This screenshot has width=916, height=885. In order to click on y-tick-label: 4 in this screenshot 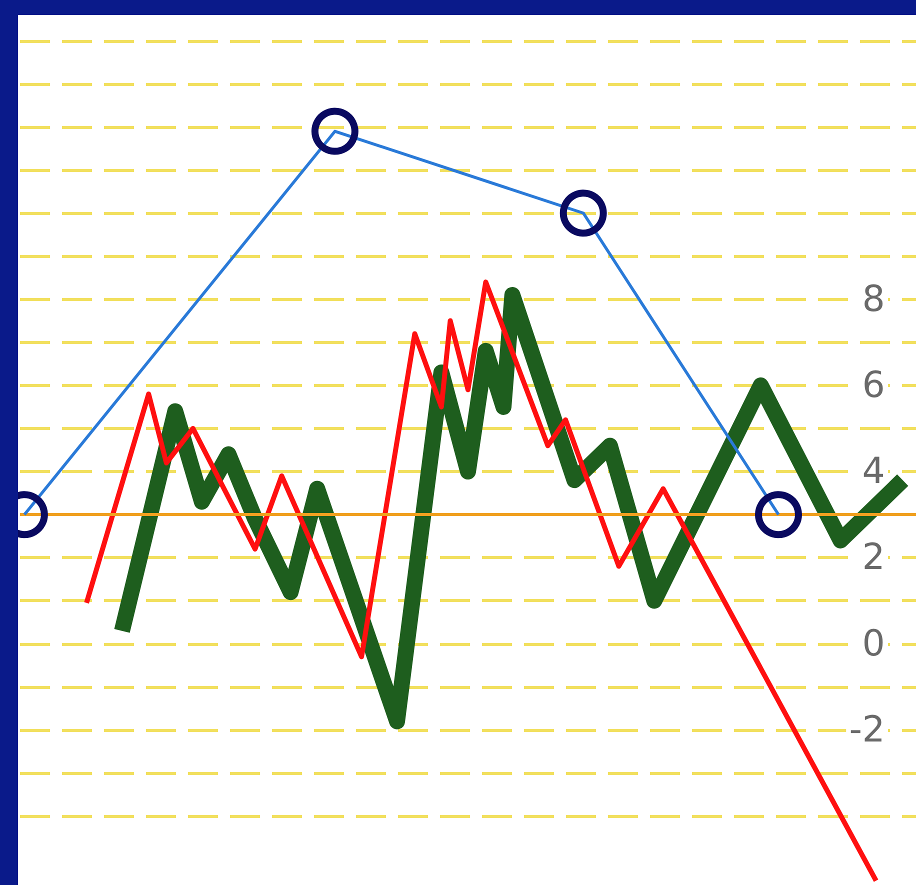, I will do `click(873, 471)`.